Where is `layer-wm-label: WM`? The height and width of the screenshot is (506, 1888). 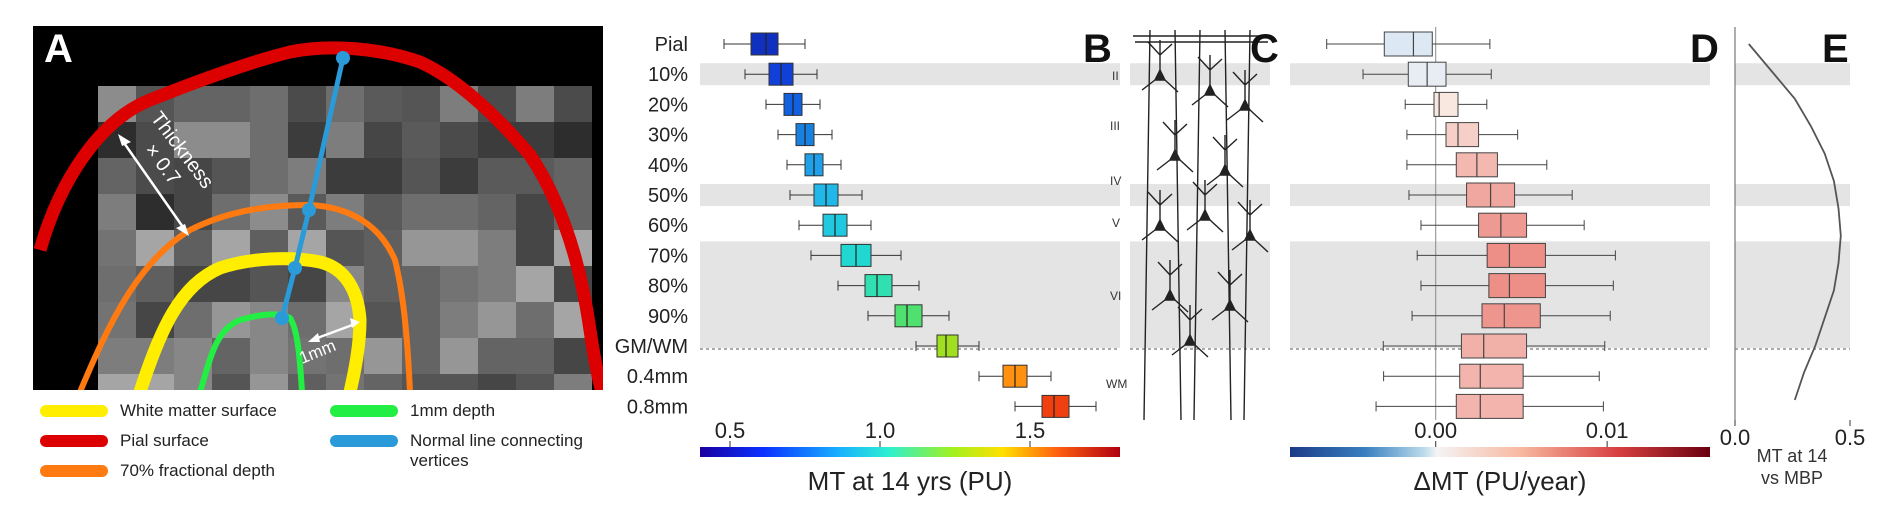
layer-wm-label: WM is located at coordinates (1116, 384).